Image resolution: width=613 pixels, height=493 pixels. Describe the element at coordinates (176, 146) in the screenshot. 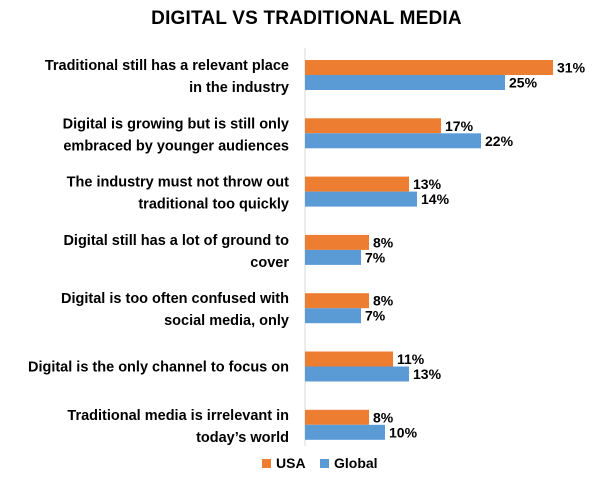

I see `category-label: embraced by younger audiences` at that location.